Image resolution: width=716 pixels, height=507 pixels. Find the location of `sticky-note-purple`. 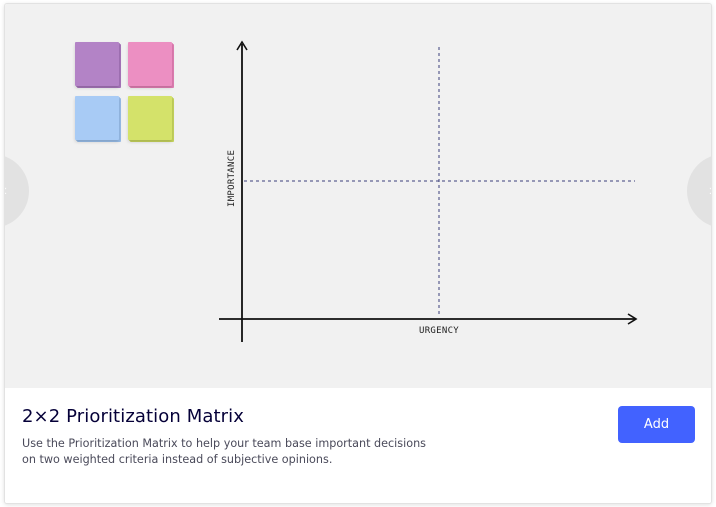

sticky-note-purple is located at coordinates (98, 65).